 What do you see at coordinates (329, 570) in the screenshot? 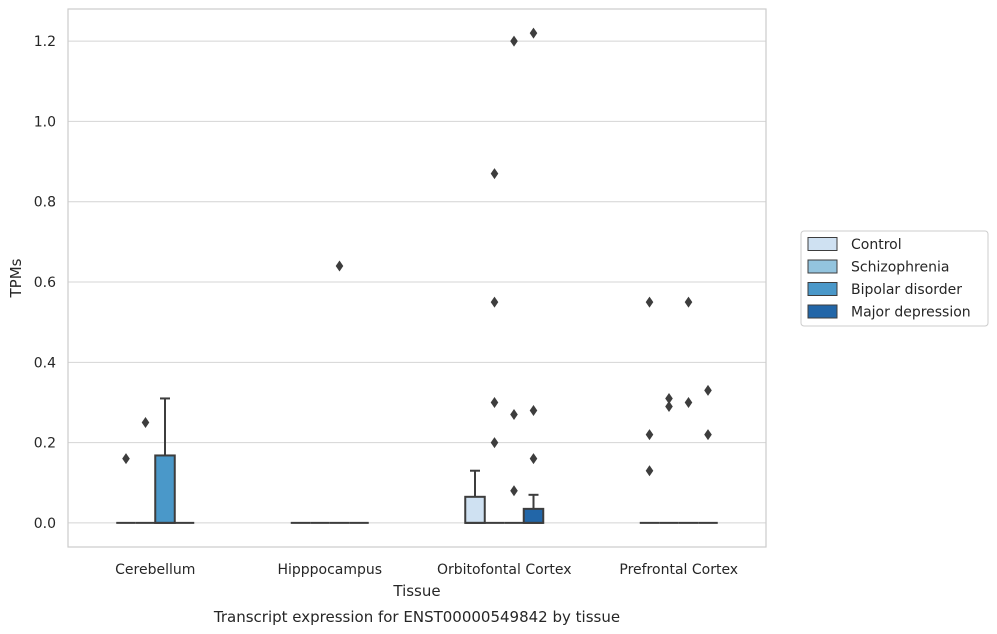
I see `x-tick-label: Hipppocampus` at bounding box center [329, 570].